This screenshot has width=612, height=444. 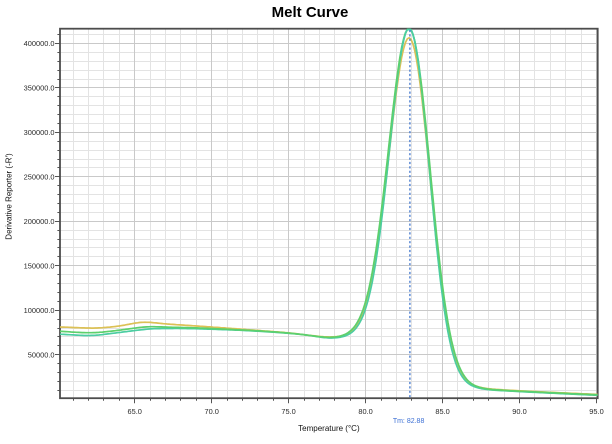 What do you see at coordinates (39, 221) in the screenshot?
I see `svg-text: 200000.0` at bounding box center [39, 221].